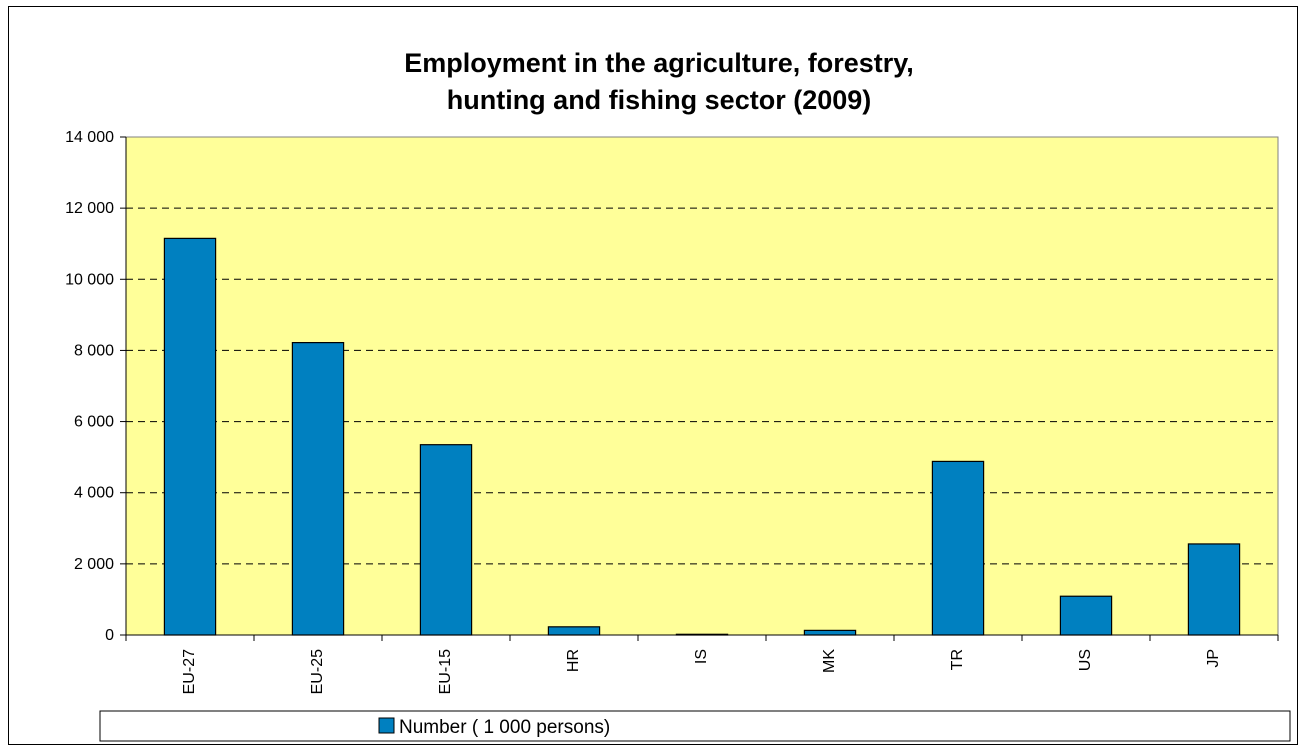  I want to click on legend-swatch, so click(386, 725).